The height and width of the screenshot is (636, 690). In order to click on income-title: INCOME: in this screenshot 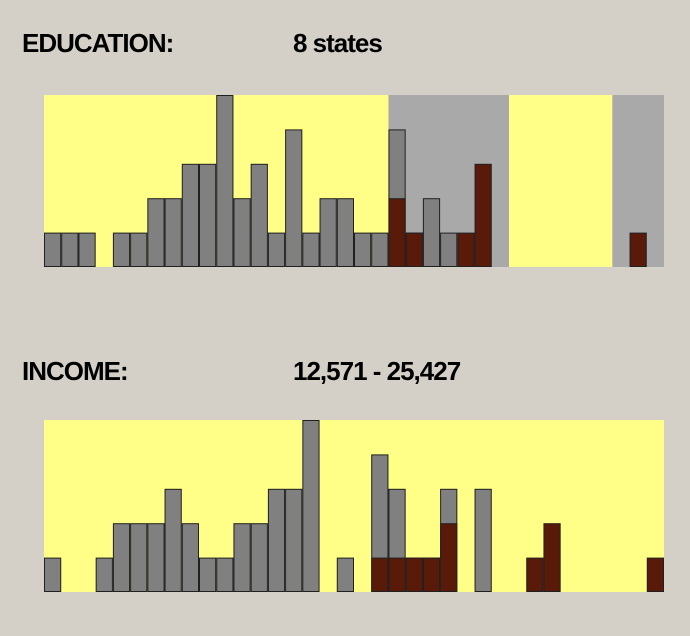, I will do `click(75, 371)`.